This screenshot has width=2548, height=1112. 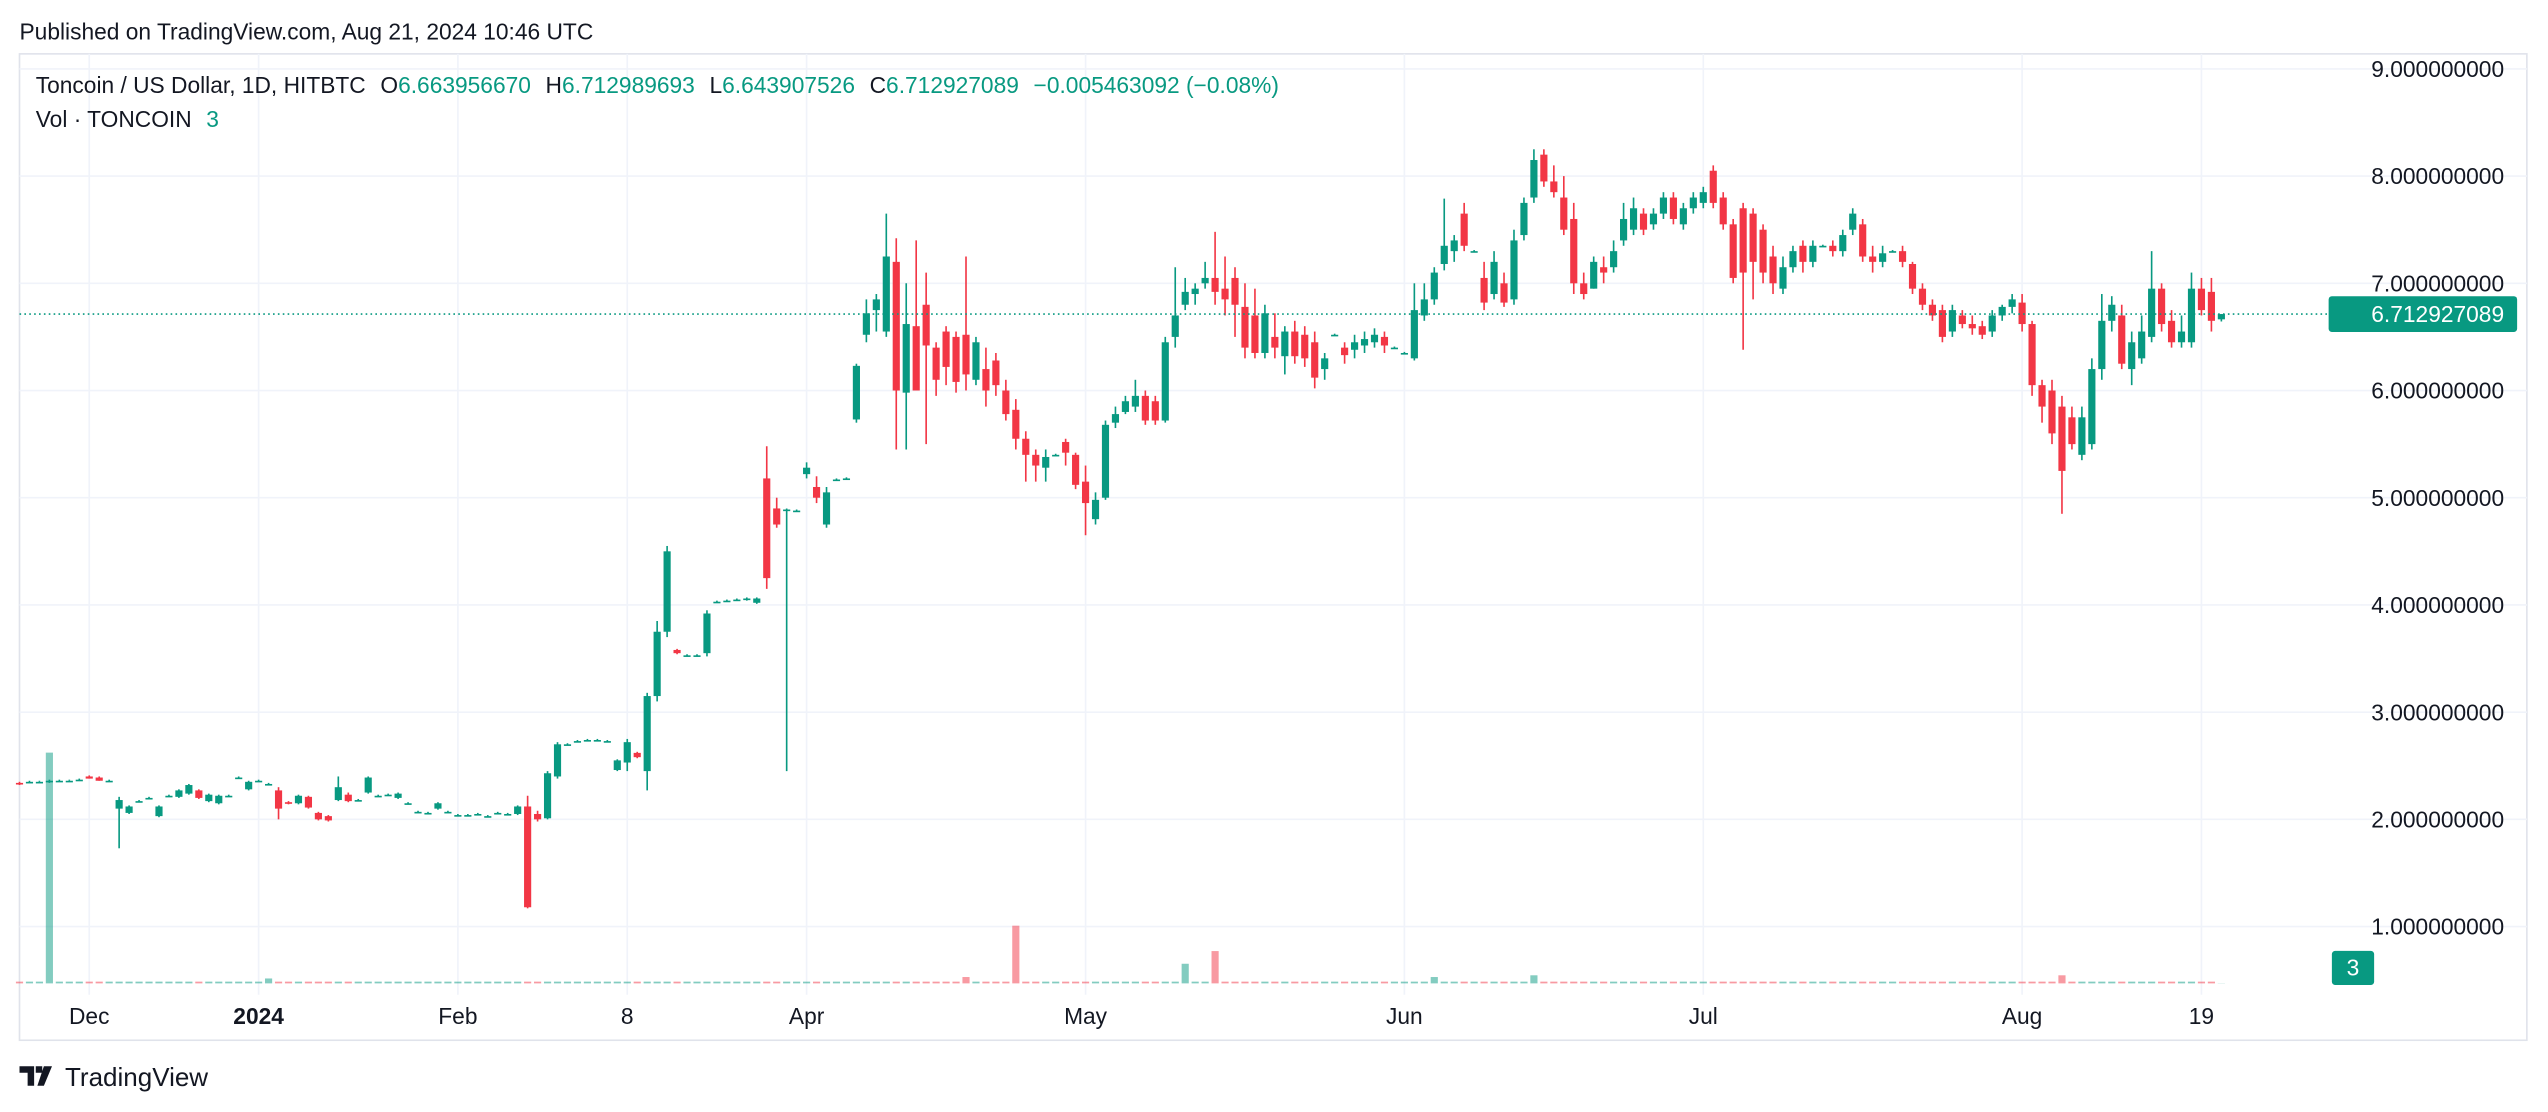 I want to click on ohlc-label: C, so click(x=878, y=85).